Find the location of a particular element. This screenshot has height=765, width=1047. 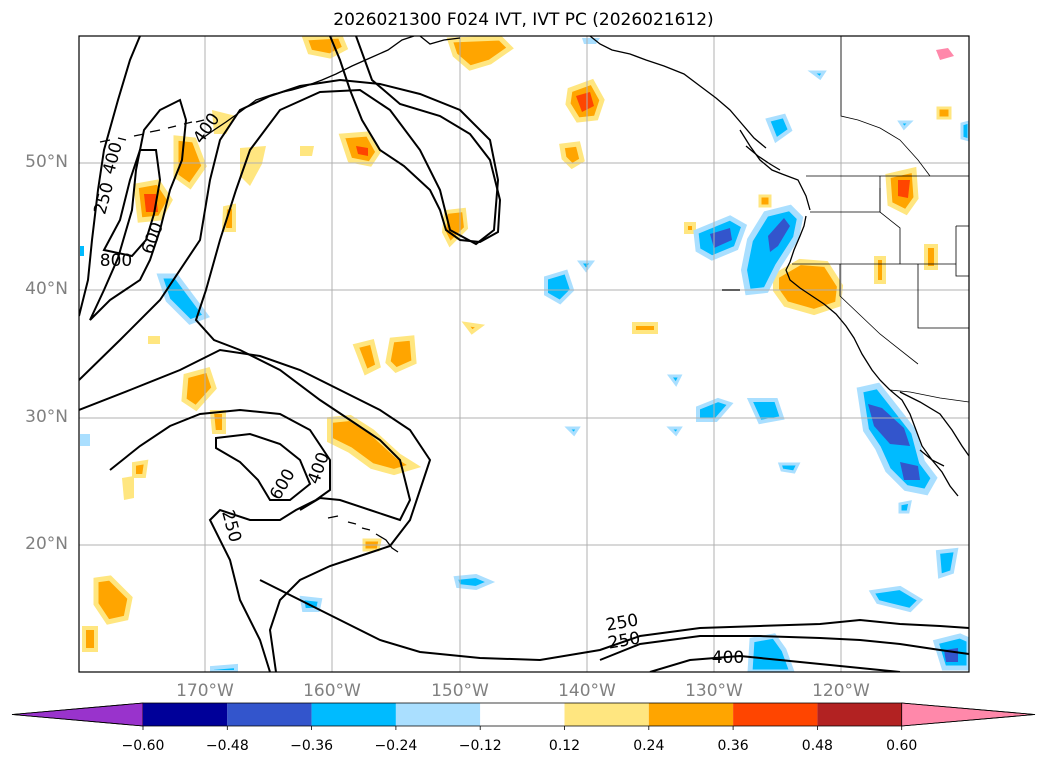

alaska-south-coast is located at coordinates (593, 92).